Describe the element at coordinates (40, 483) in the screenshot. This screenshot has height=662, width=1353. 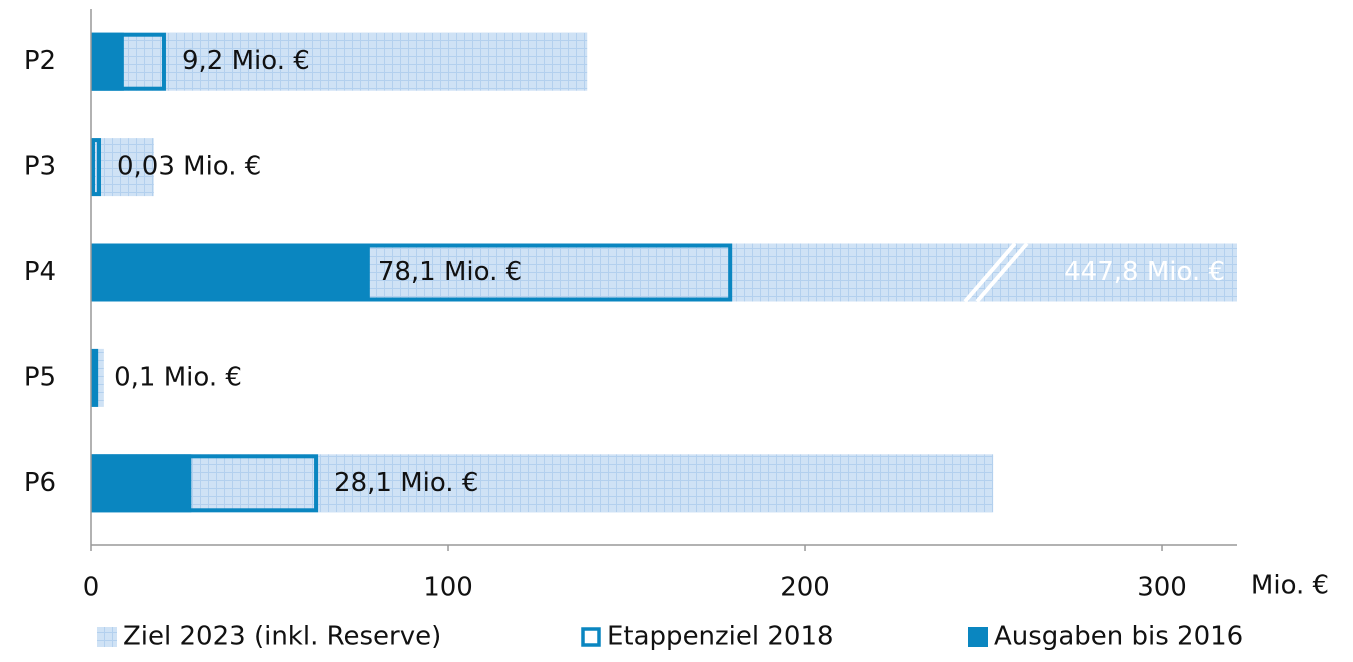
I see `y-tick-label: P6` at that location.